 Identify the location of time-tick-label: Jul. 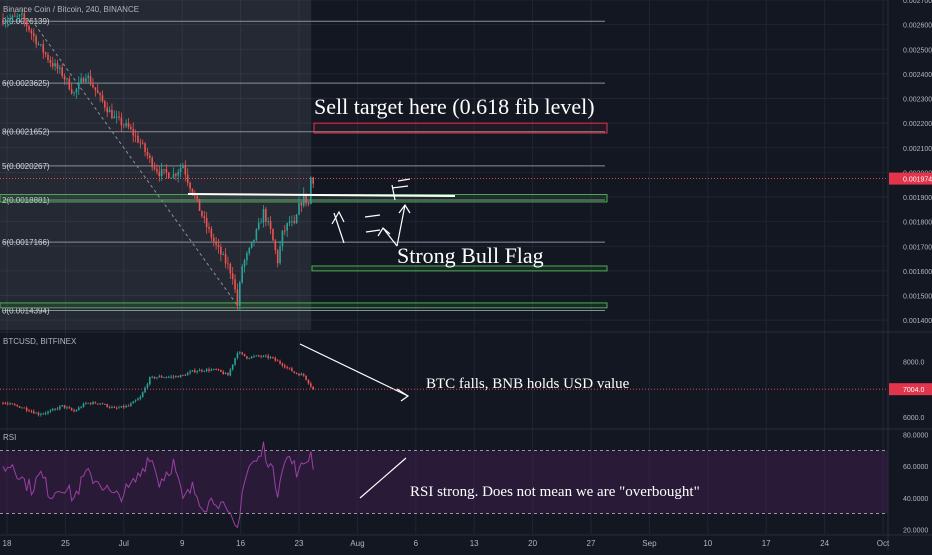
(124, 543).